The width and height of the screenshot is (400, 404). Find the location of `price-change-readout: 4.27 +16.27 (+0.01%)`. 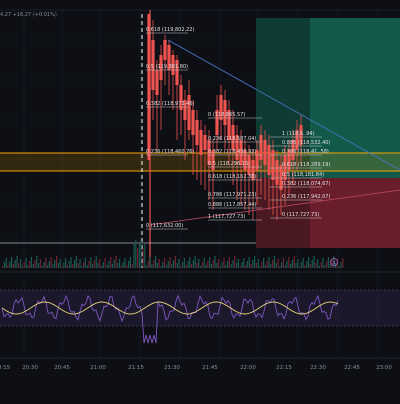

price-change-readout: 4.27 +16.27 (+0.01%) is located at coordinates (28, 15).